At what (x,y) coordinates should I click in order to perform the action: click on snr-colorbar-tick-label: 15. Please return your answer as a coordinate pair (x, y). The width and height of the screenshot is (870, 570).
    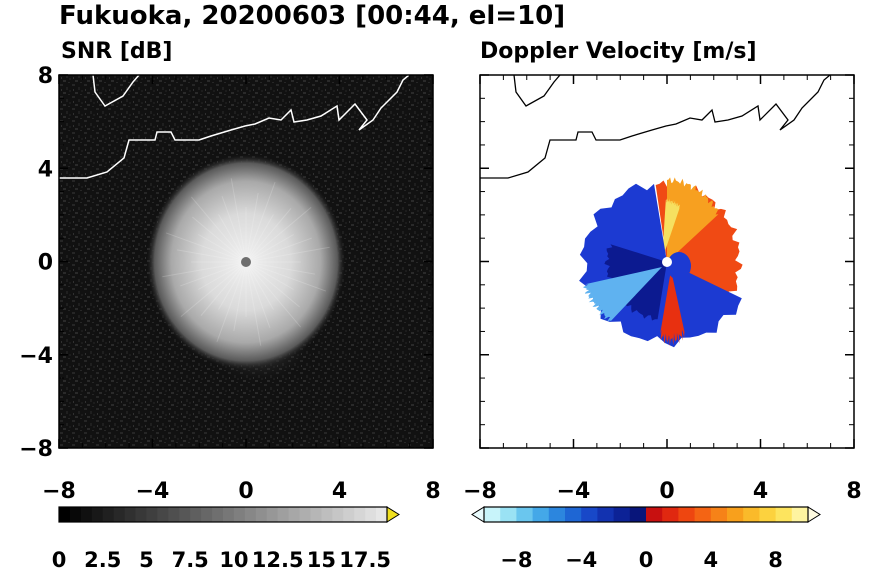
    Looking at the image, I should click on (321, 559).